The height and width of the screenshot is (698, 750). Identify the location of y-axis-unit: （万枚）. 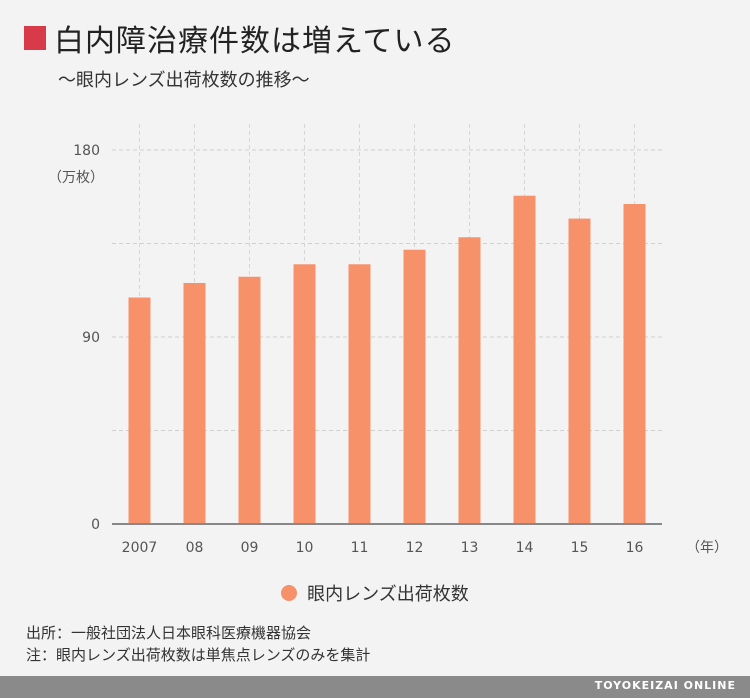
(76, 178).